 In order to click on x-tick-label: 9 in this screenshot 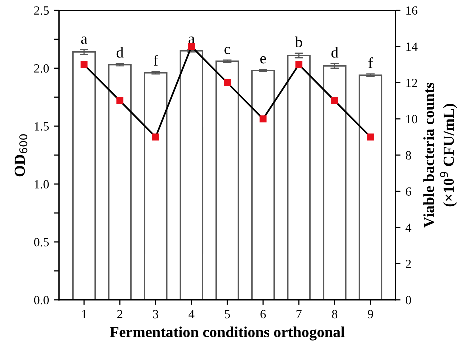, I will do `click(371, 314)`.